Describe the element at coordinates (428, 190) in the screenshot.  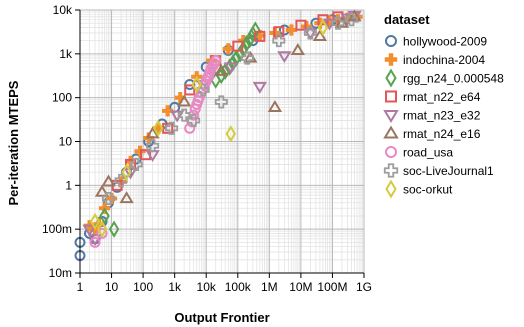
I see `legend-label: soc-orkut` at that location.